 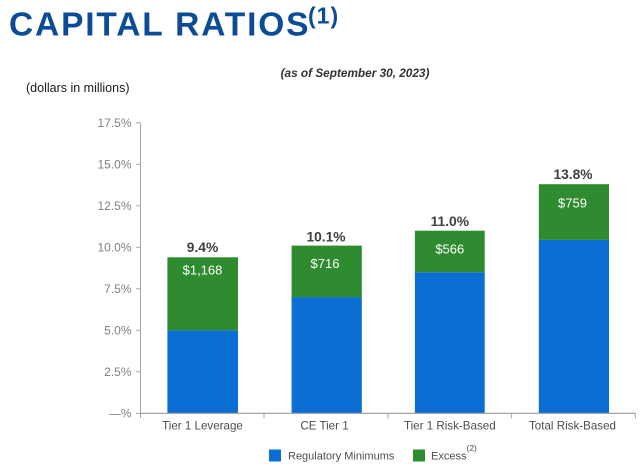 I want to click on svg-text: (as of September 30, 2023), so click(x=355, y=73).